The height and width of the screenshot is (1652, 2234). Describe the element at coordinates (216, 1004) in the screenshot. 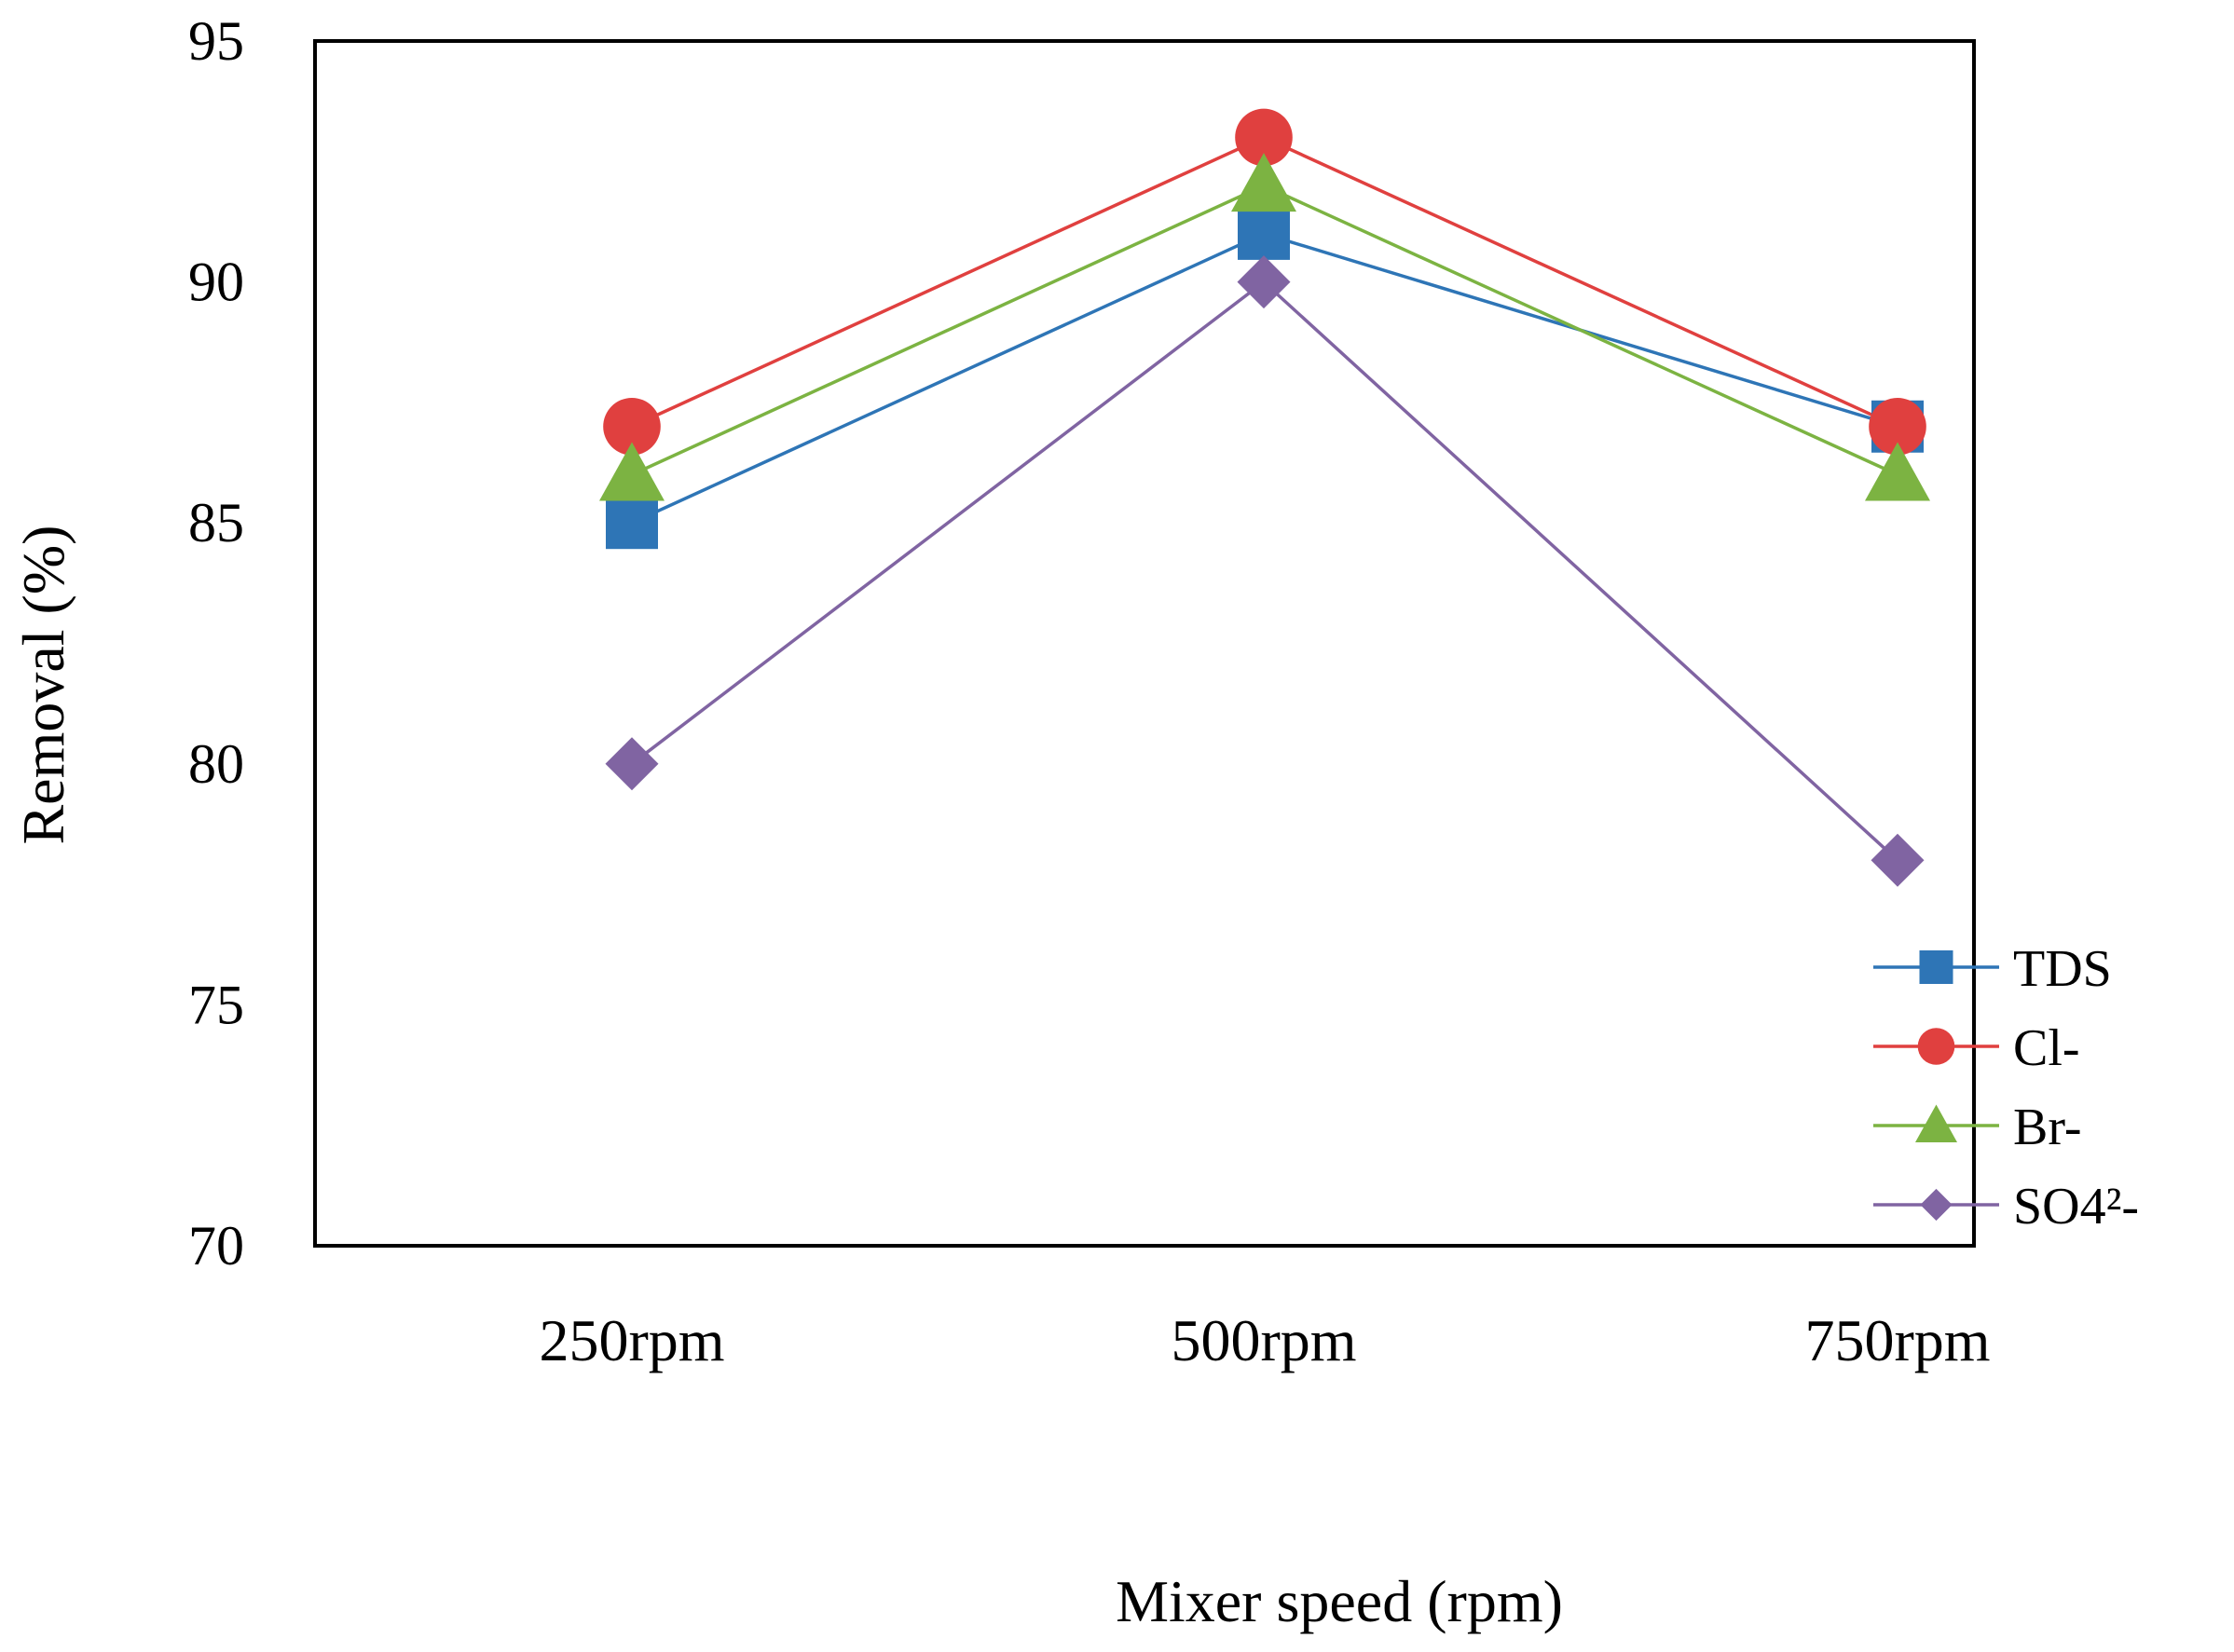

I see `y-tick-label: 75` at that location.